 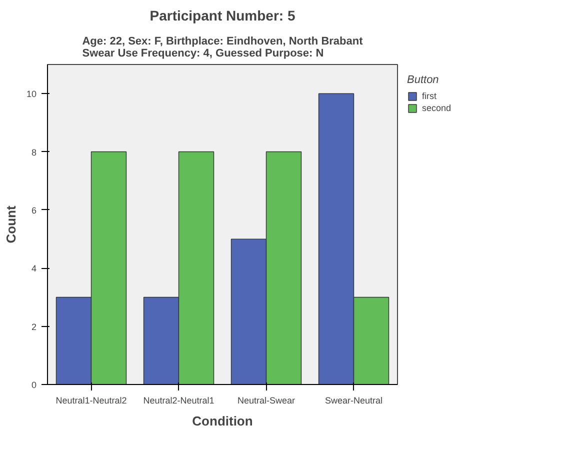 What do you see at coordinates (91, 401) in the screenshot?
I see `x-tick-label: Neutral1-Neutral2` at bounding box center [91, 401].